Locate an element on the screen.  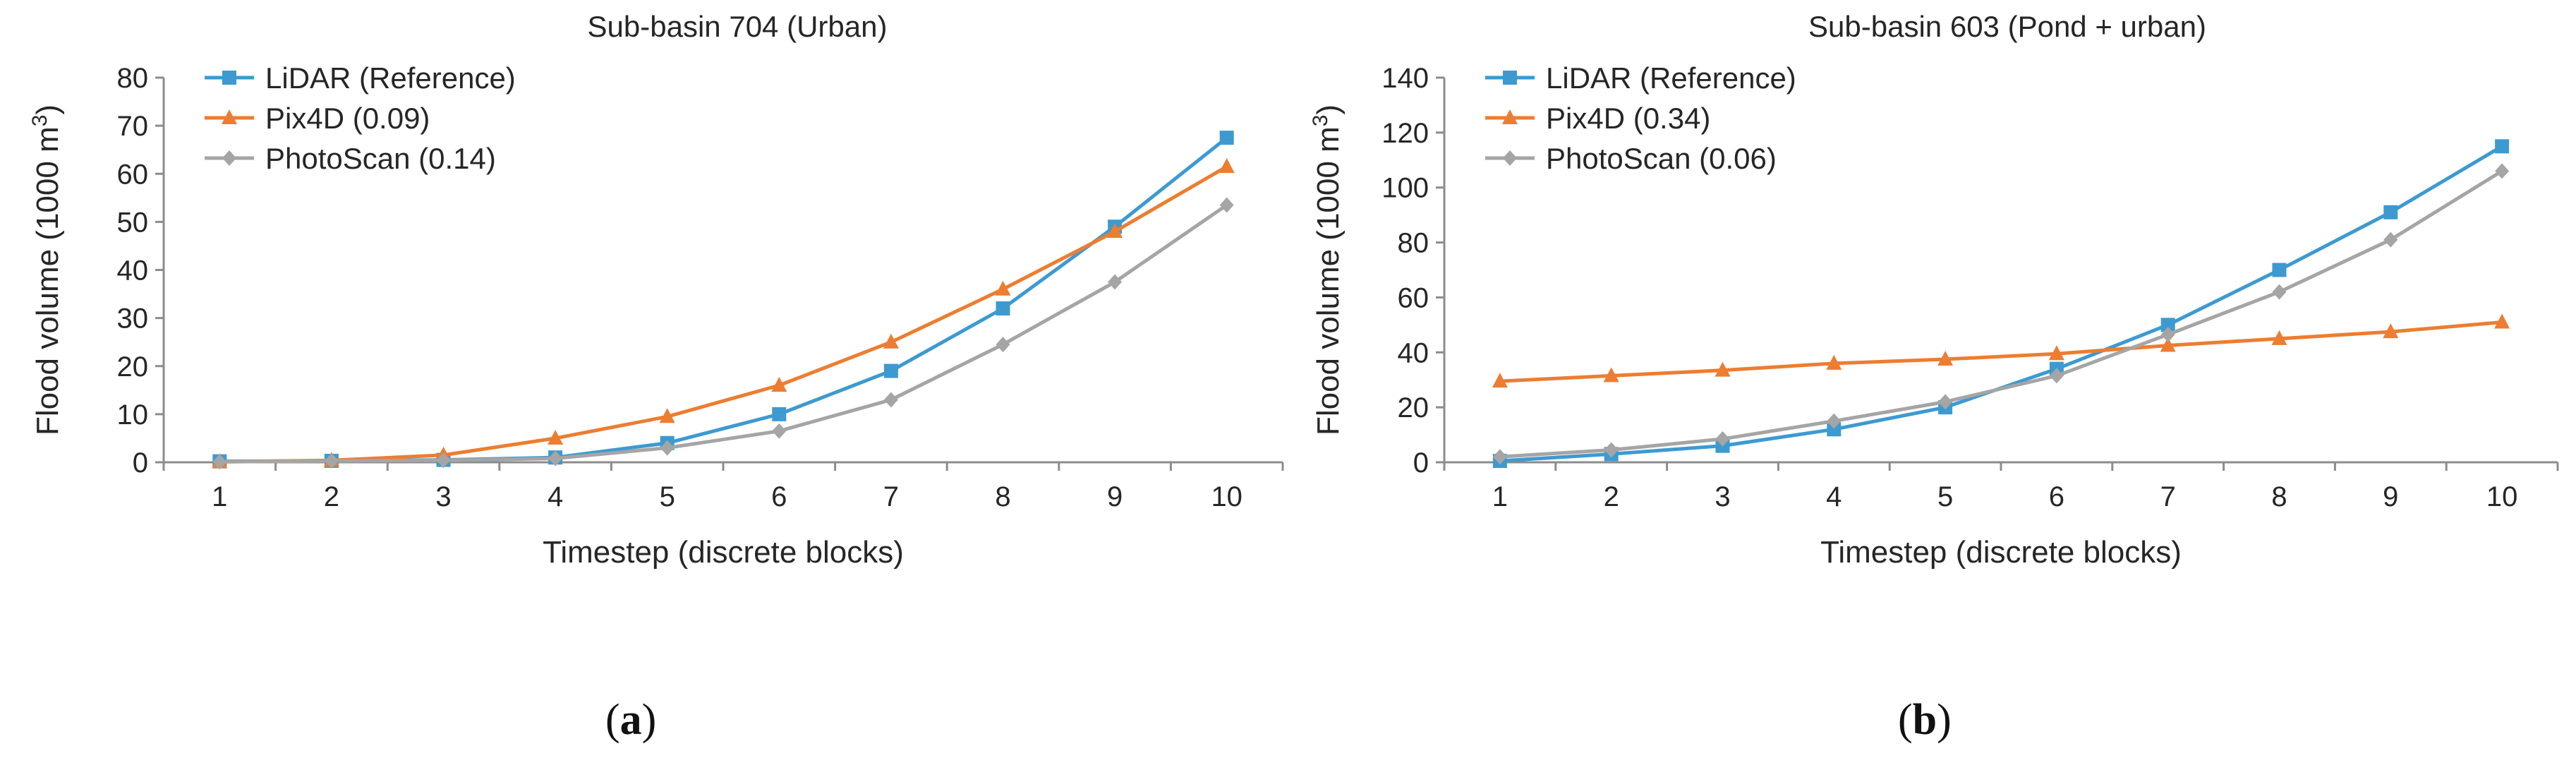
chart-2-x-tick-label: 3 is located at coordinates (1723, 496).